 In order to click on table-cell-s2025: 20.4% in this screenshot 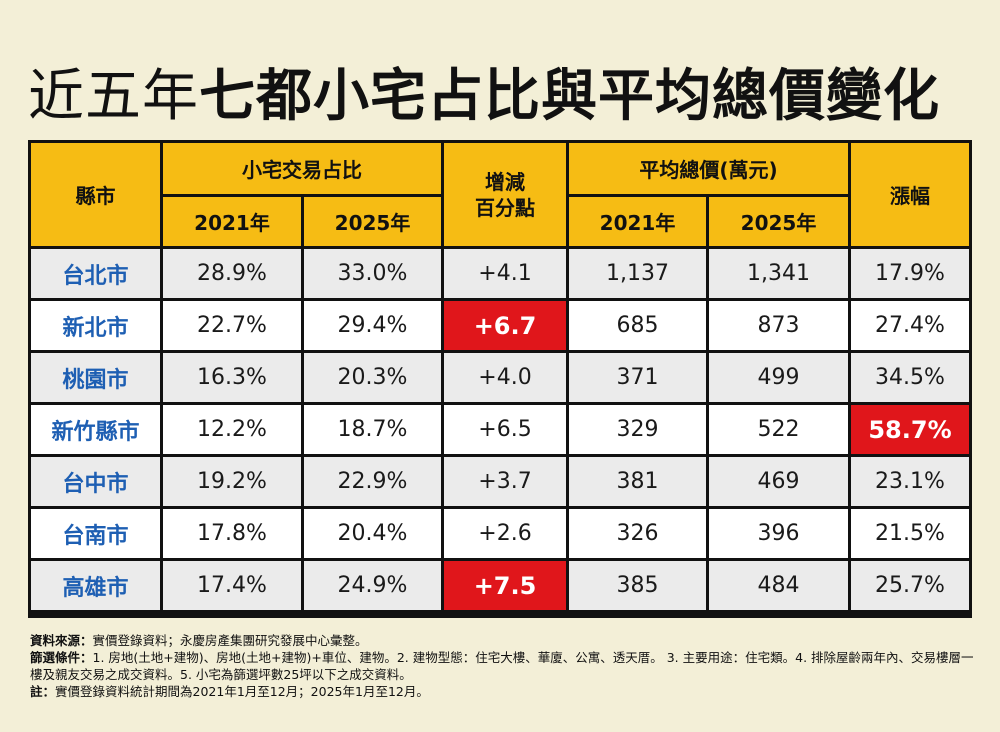, I will do `click(372, 533)`.